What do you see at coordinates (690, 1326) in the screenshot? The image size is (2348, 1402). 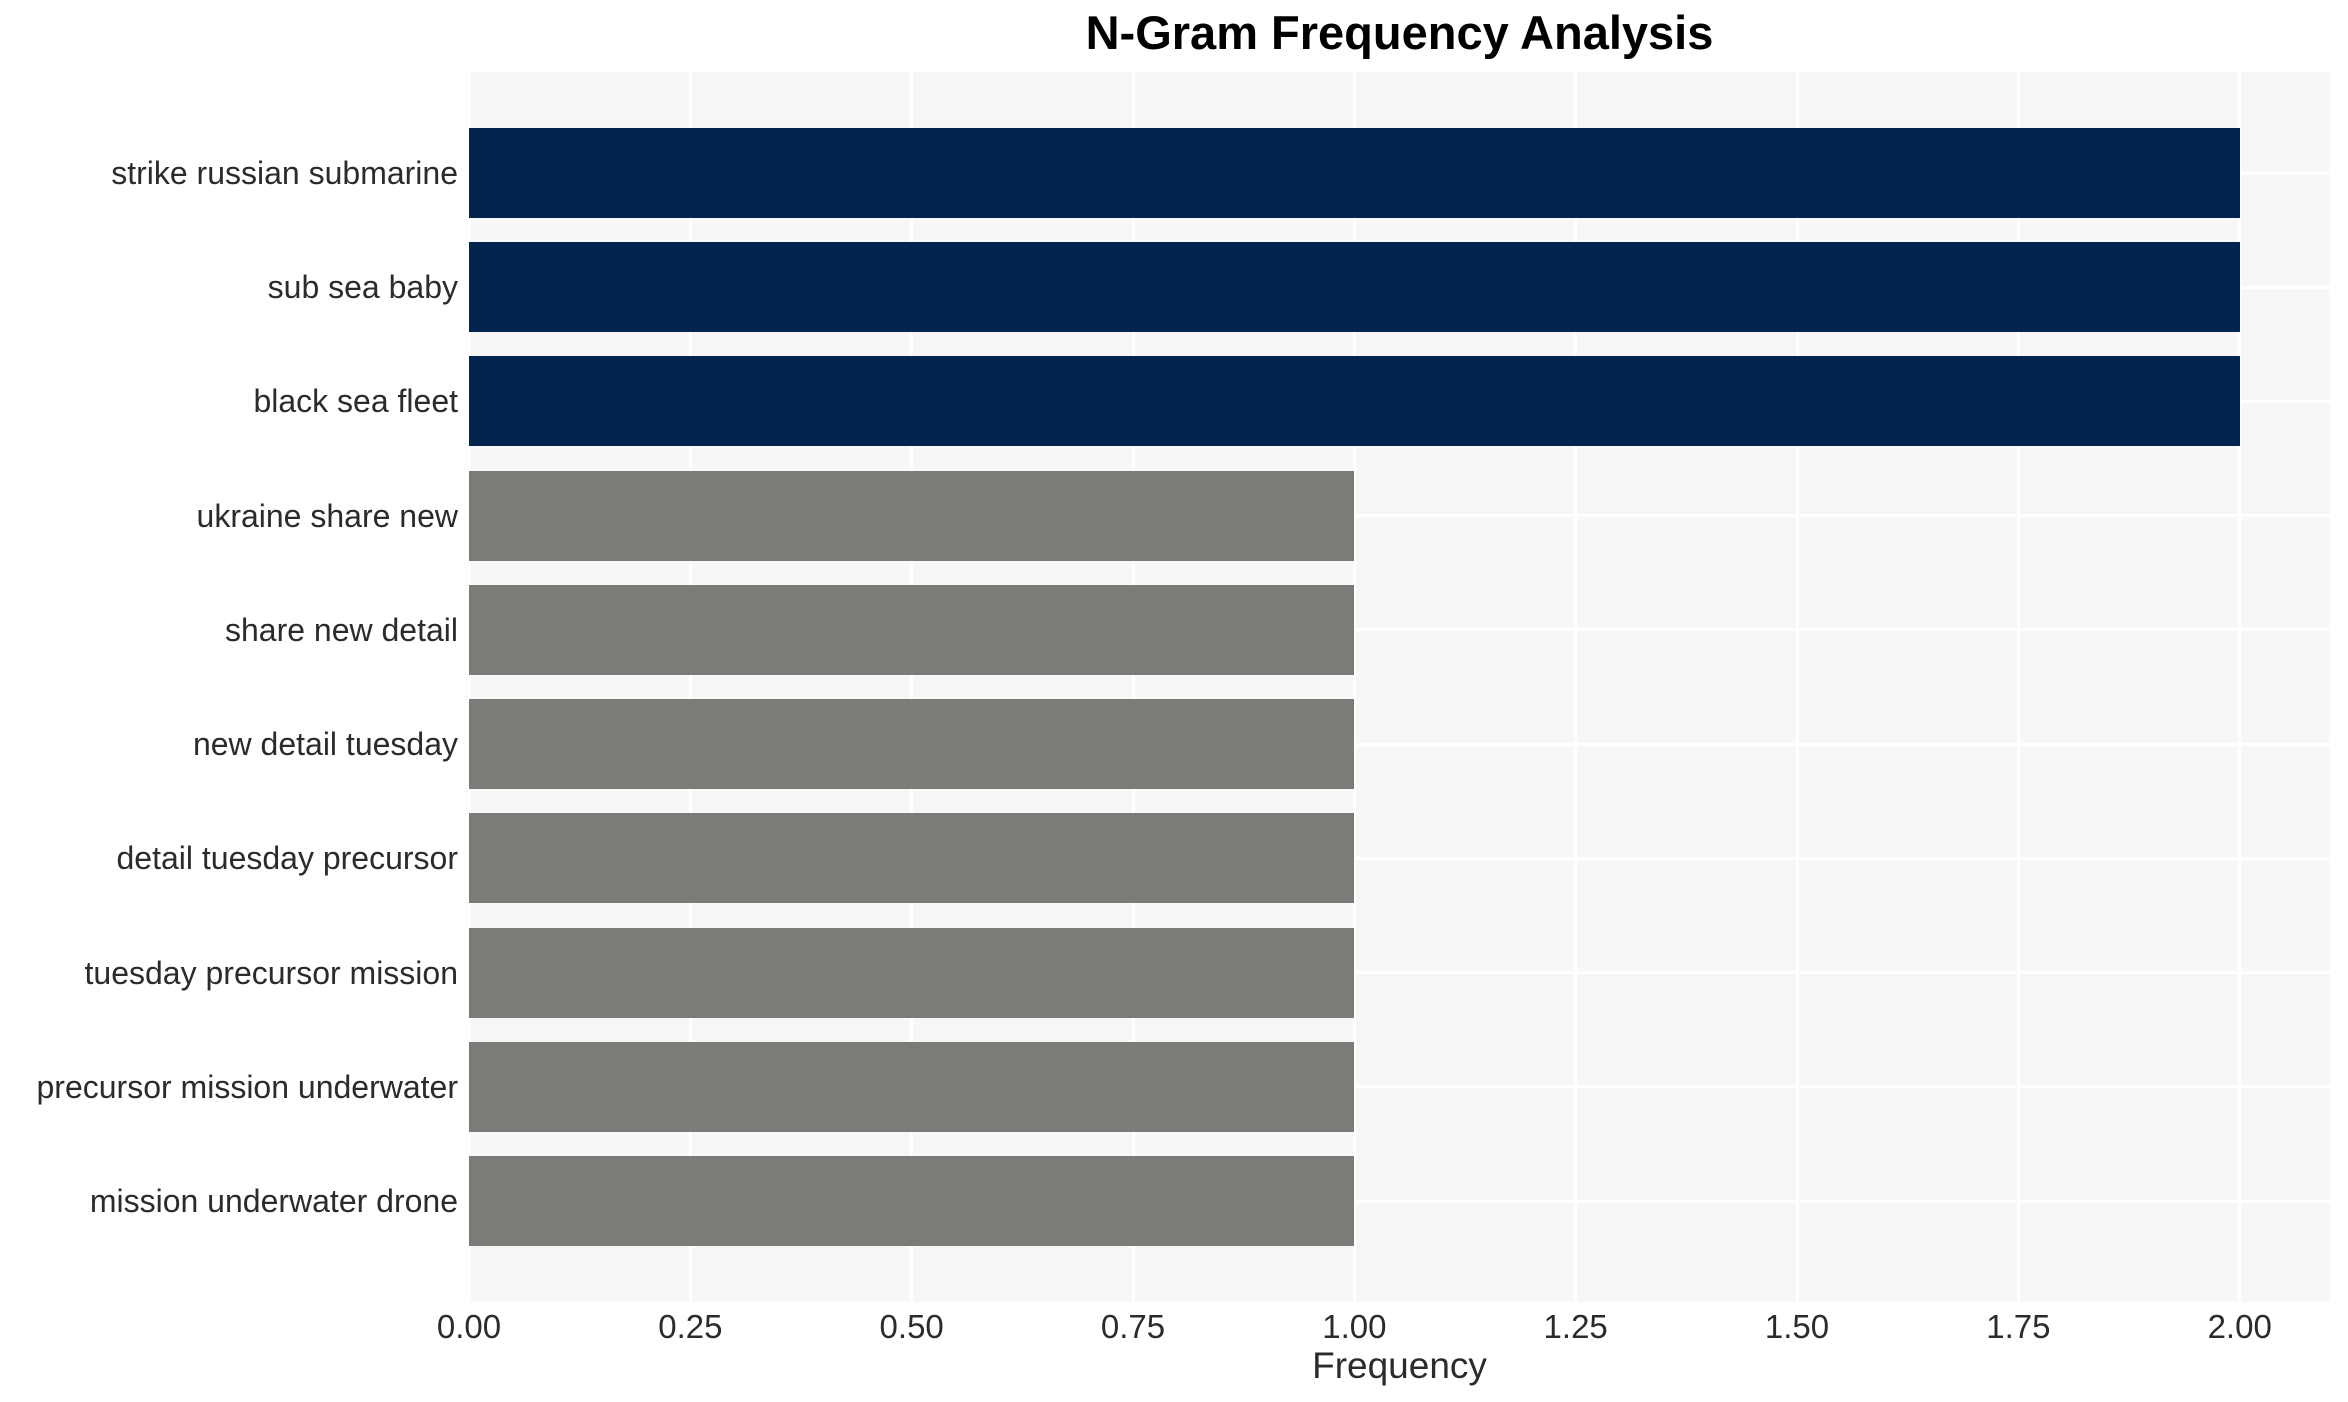 I see `x-tick-label: 0.25` at bounding box center [690, 1326].